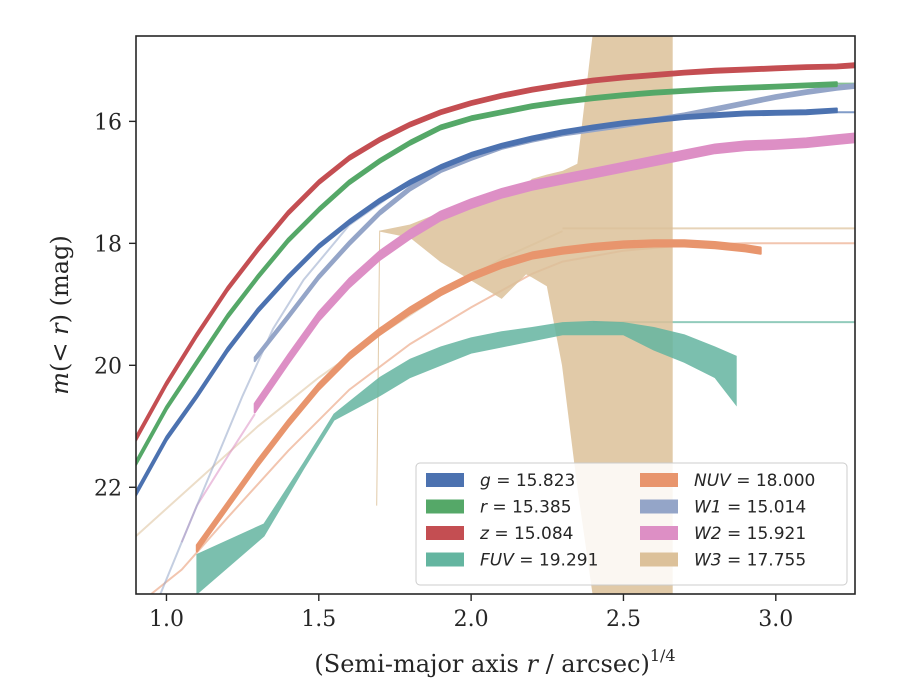 This screenshot has width=900, height=700. Describe the element at coordinates (108, 366) in the screenshot. I see `y-tick-label-20: 20` at that location.